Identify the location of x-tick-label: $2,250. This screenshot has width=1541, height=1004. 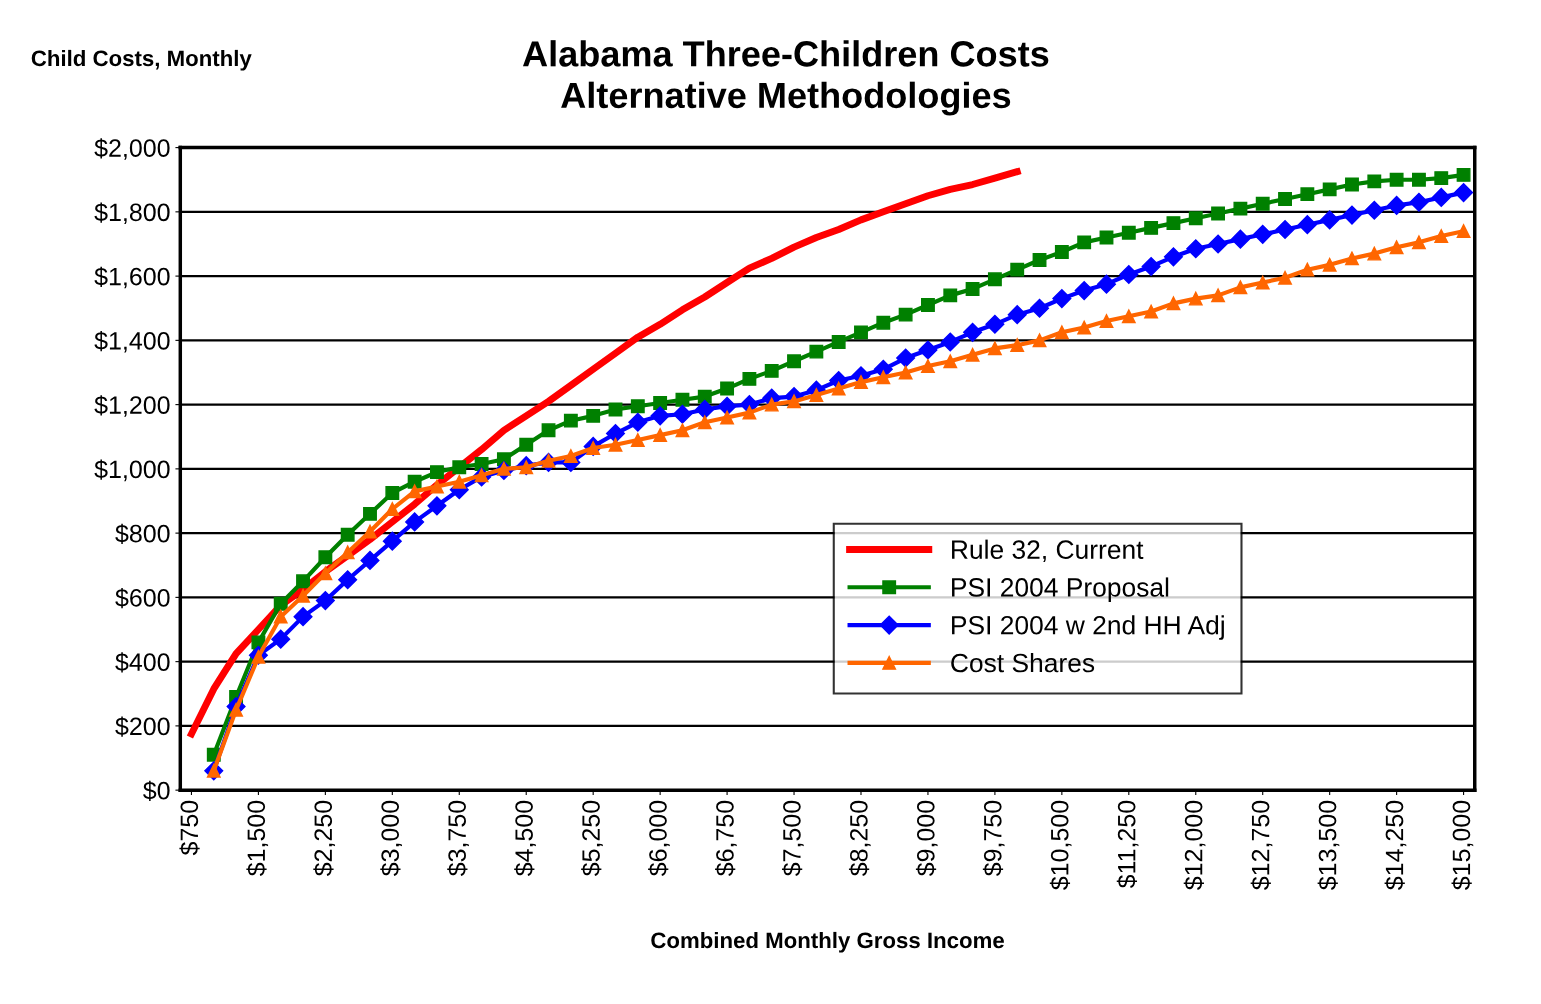
(324, 838).